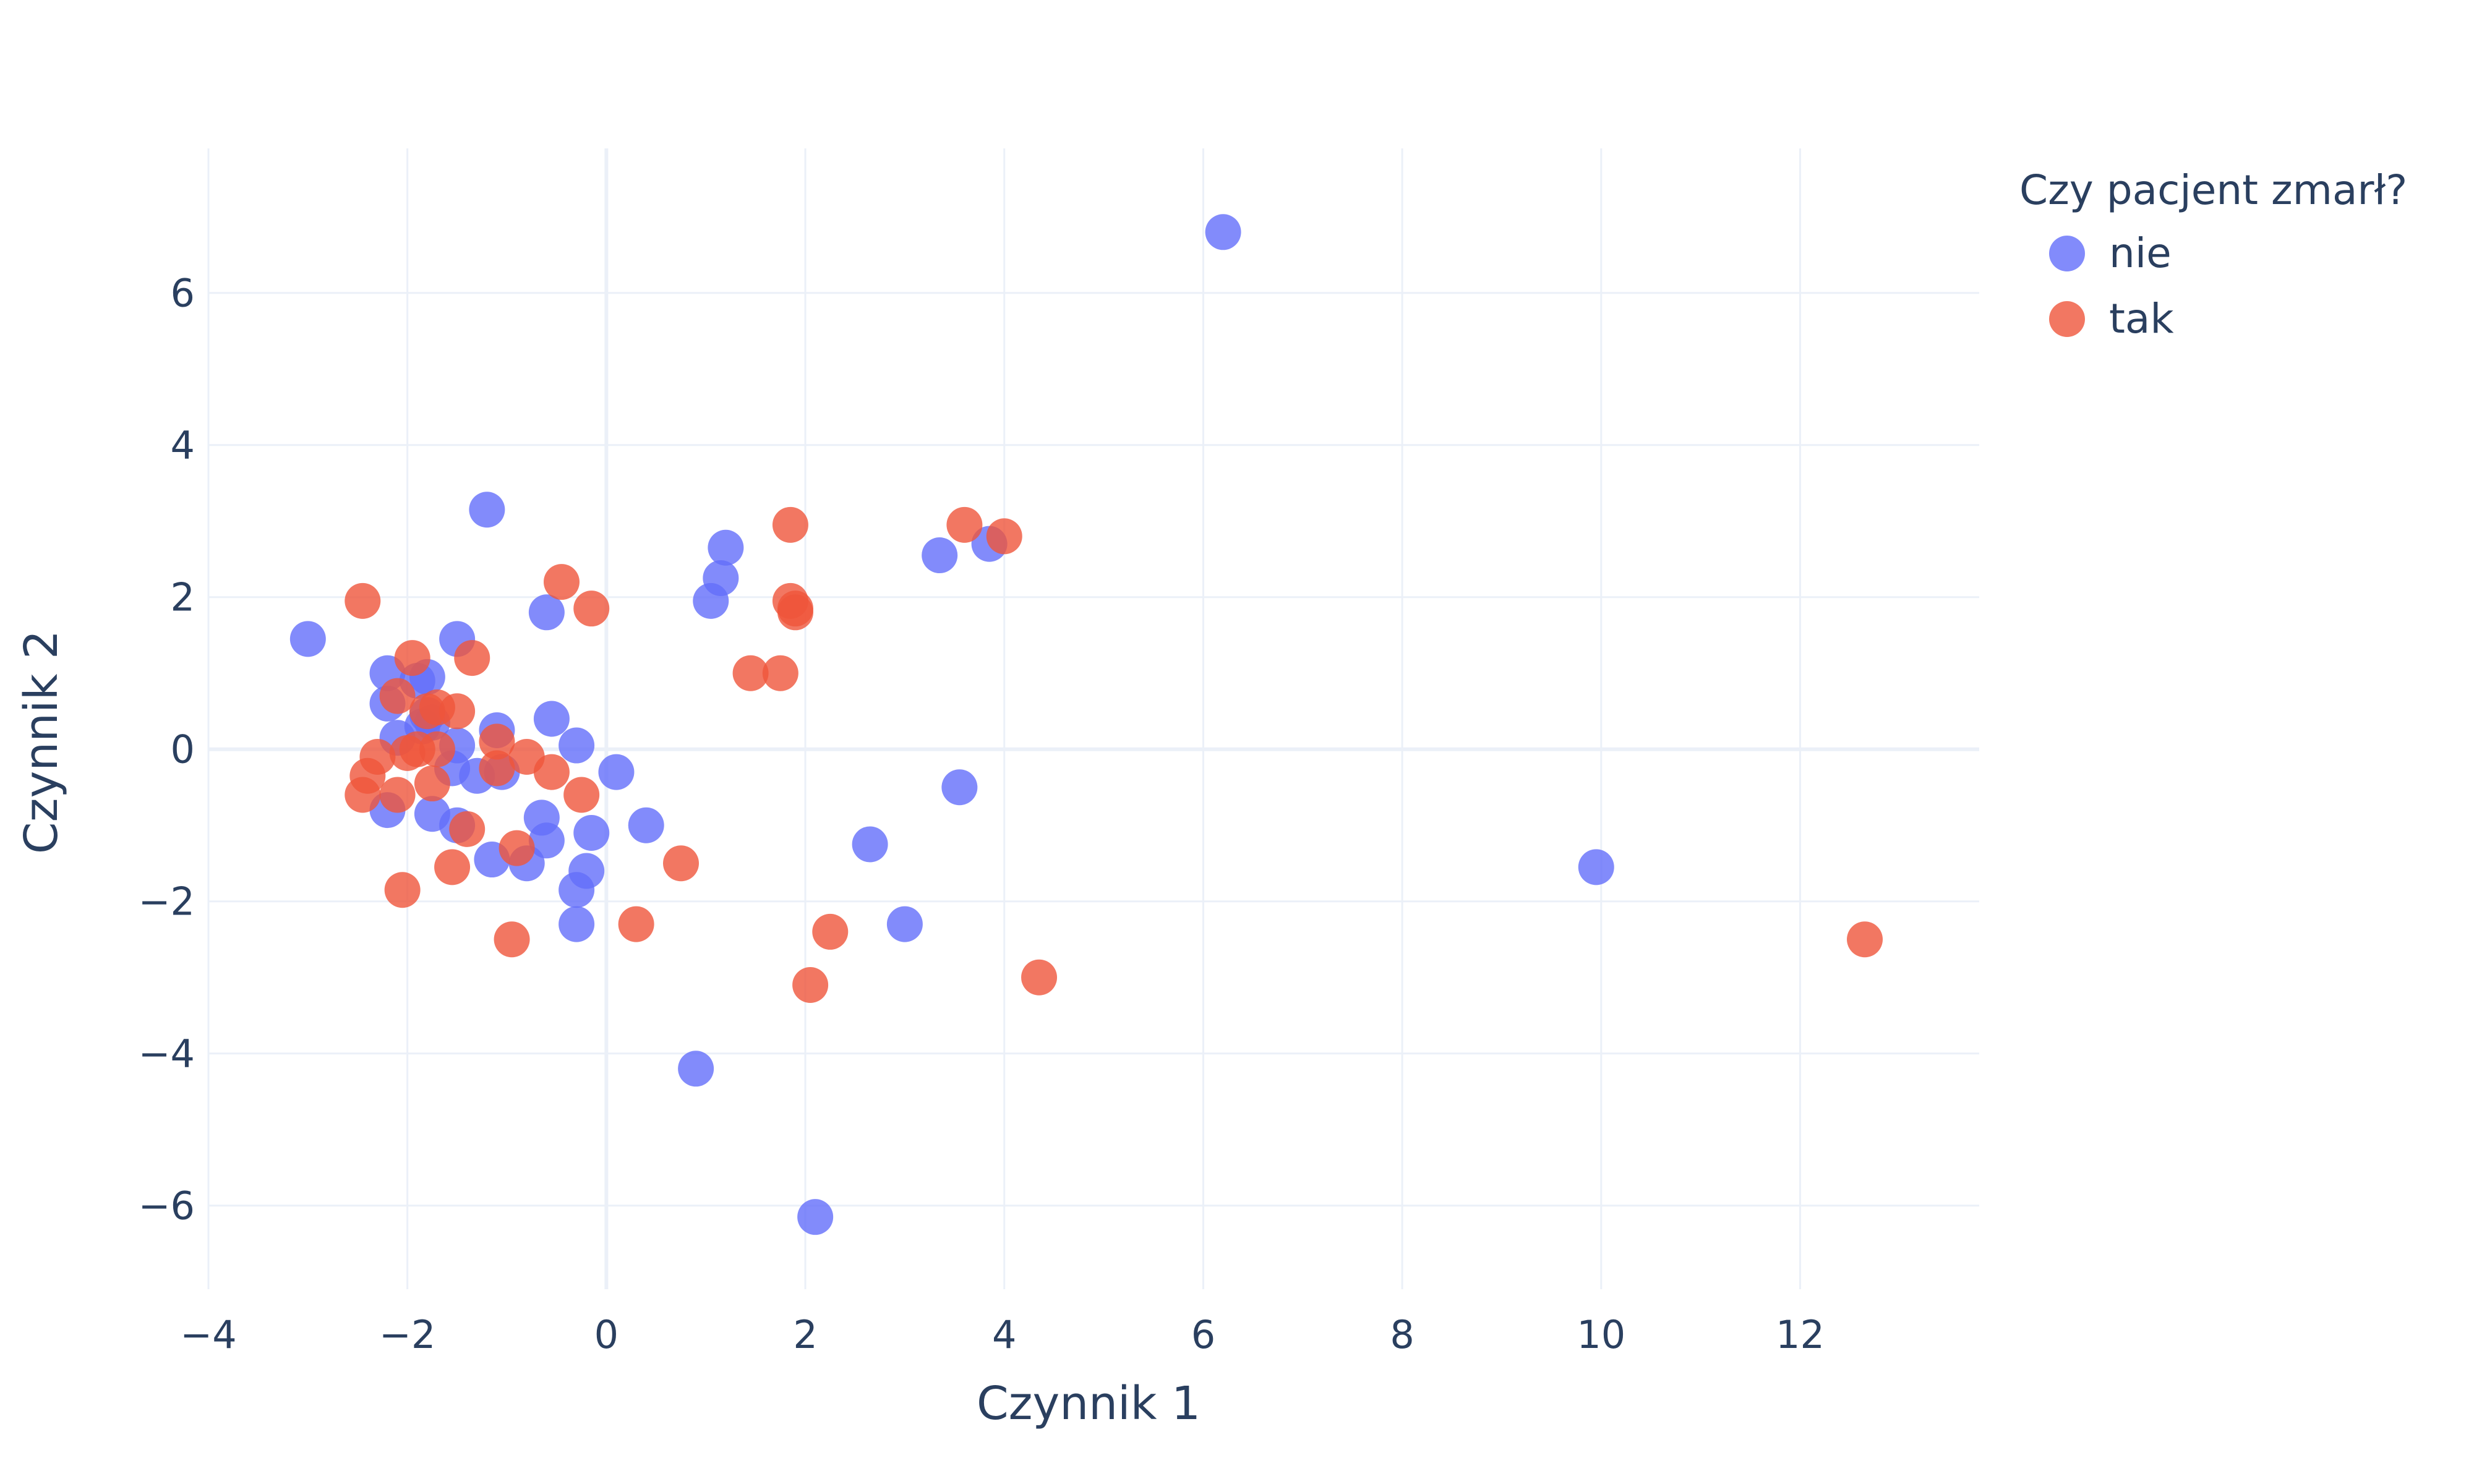  What do you see at coordinates (1402, 1334) in the screenshot?
I see `x-tick-label: 8` at bounding box center [1402, 1334].